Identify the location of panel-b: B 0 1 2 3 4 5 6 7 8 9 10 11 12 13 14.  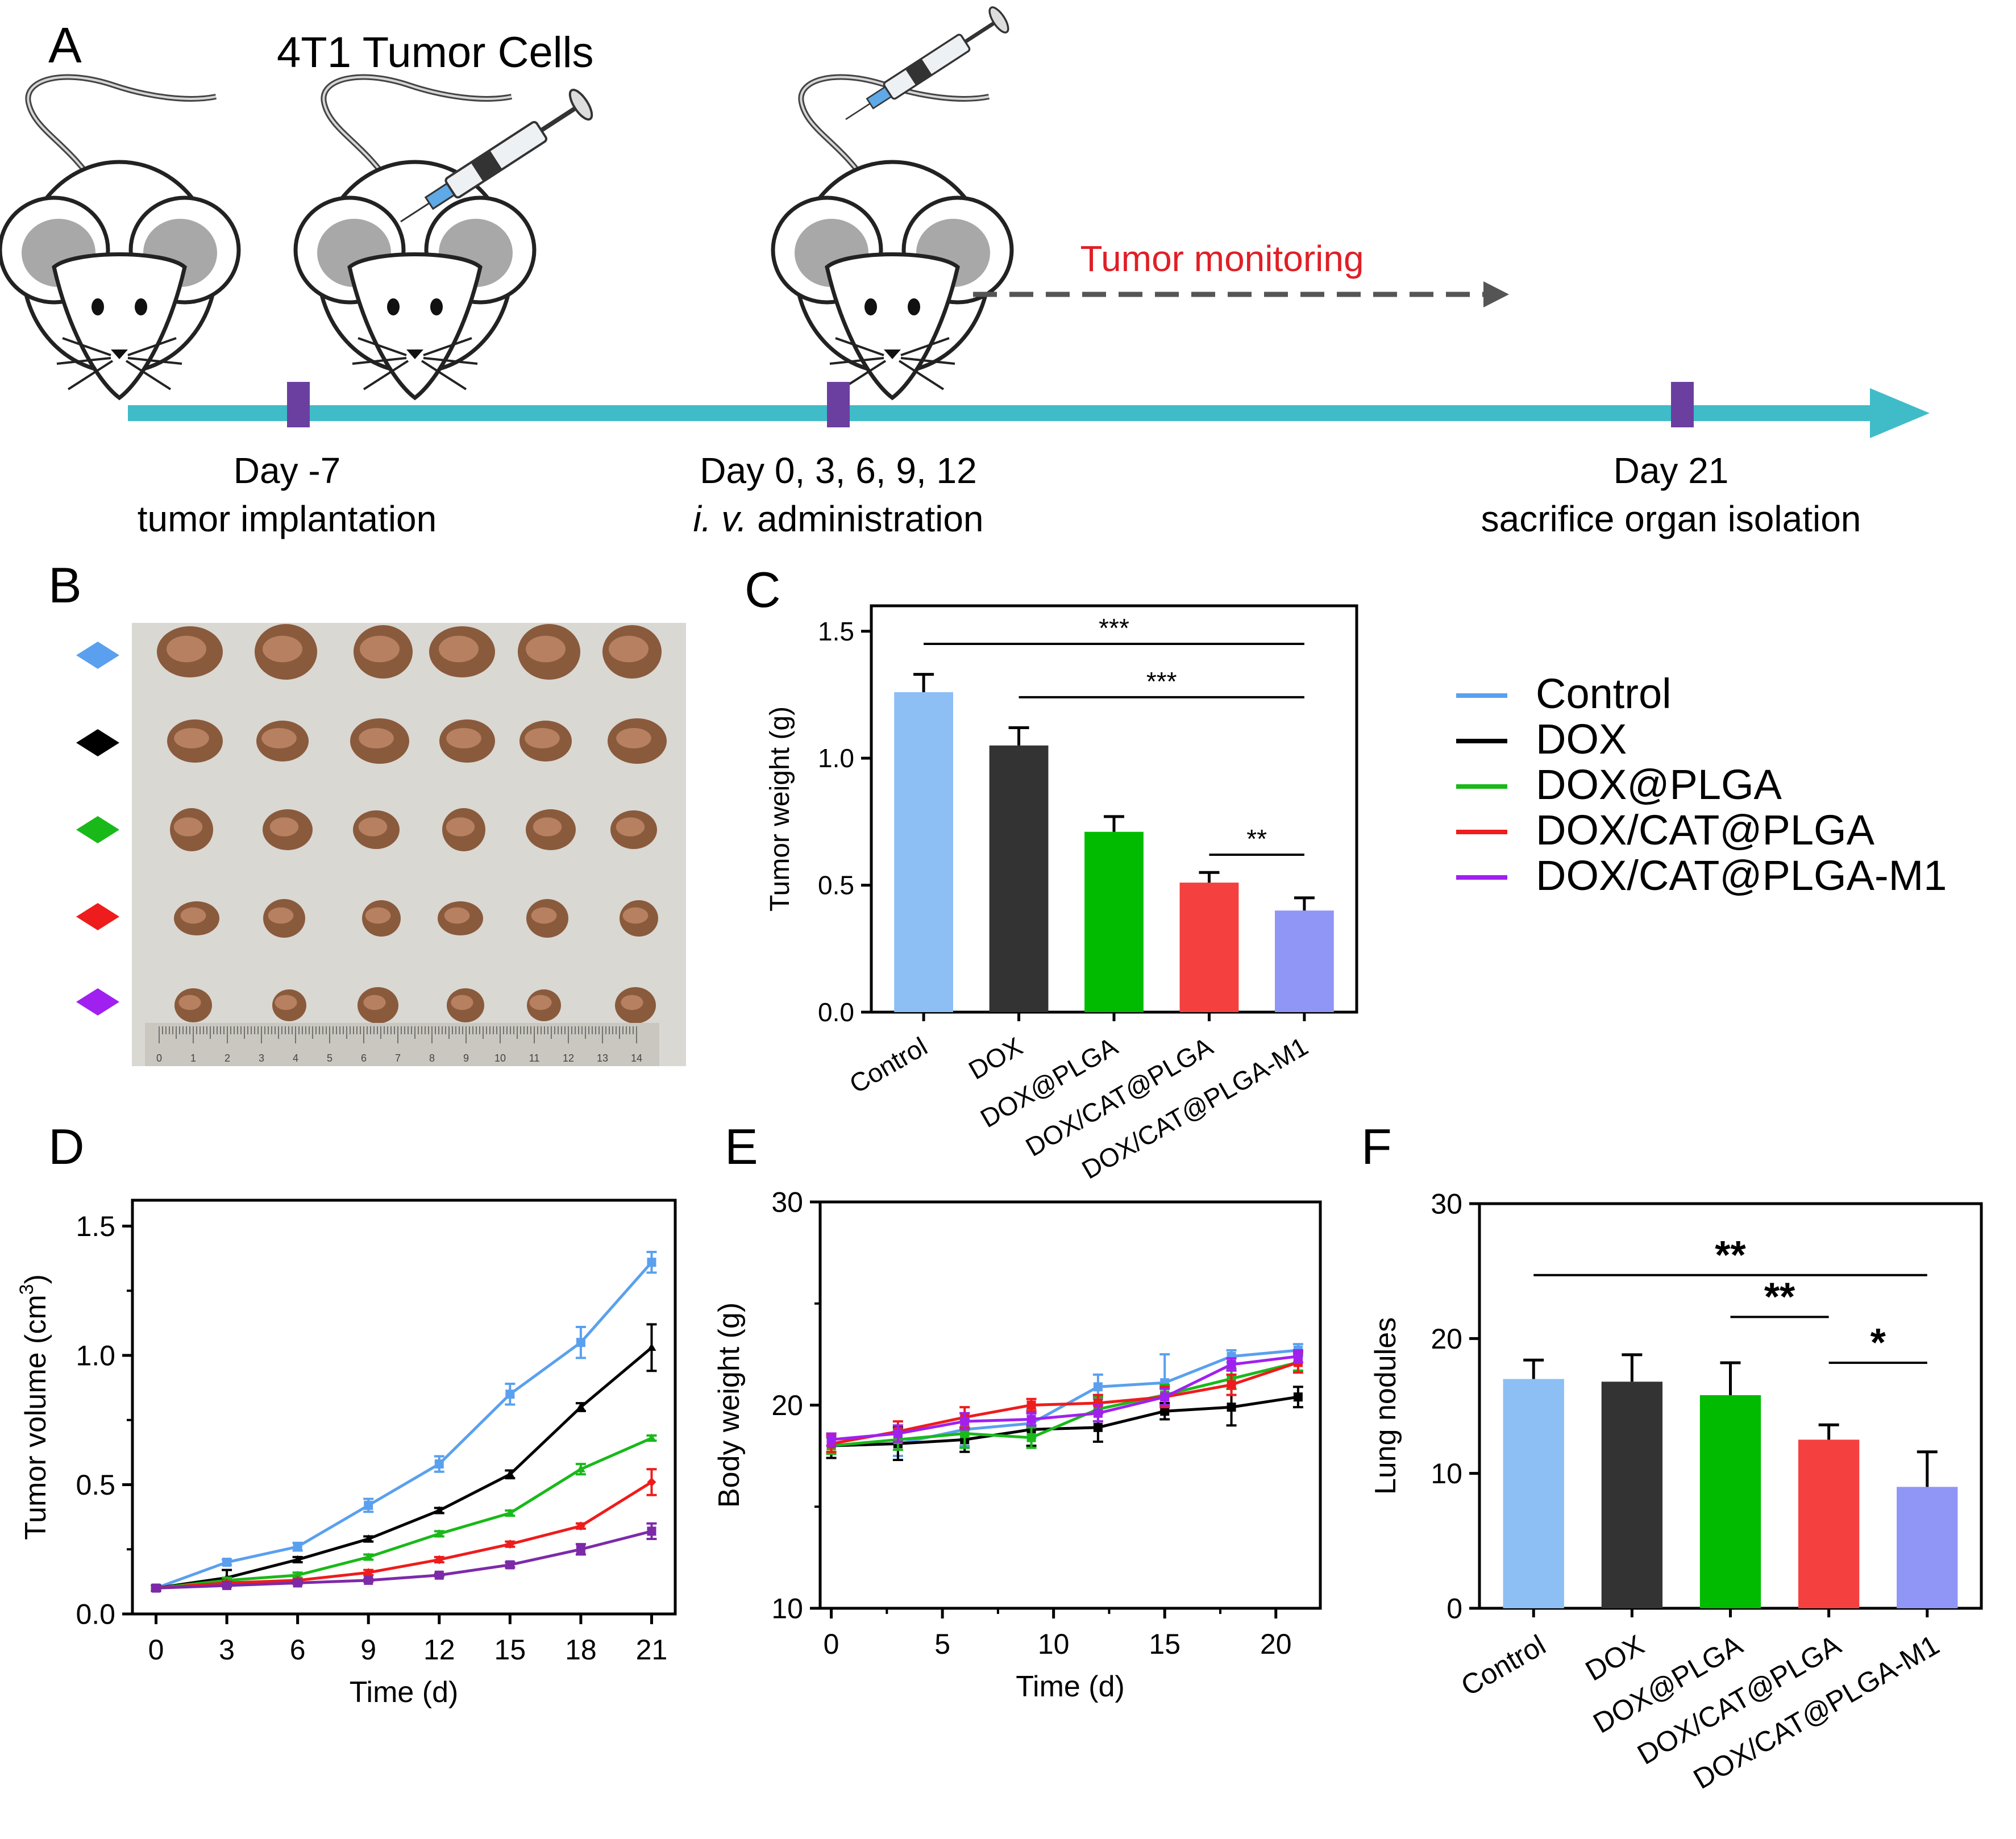
(367, 811).